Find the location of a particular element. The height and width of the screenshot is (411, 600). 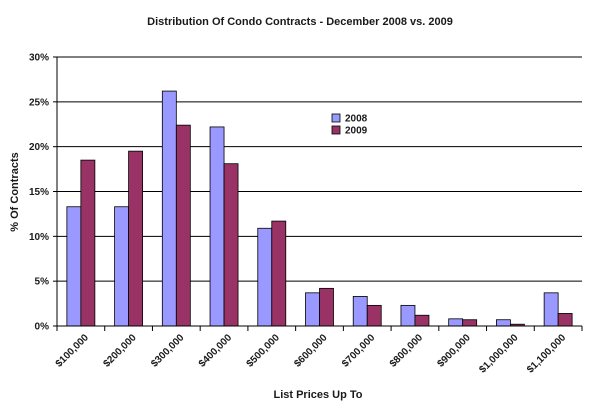

legend-label: 2008 is located at coordinates (356, 119).